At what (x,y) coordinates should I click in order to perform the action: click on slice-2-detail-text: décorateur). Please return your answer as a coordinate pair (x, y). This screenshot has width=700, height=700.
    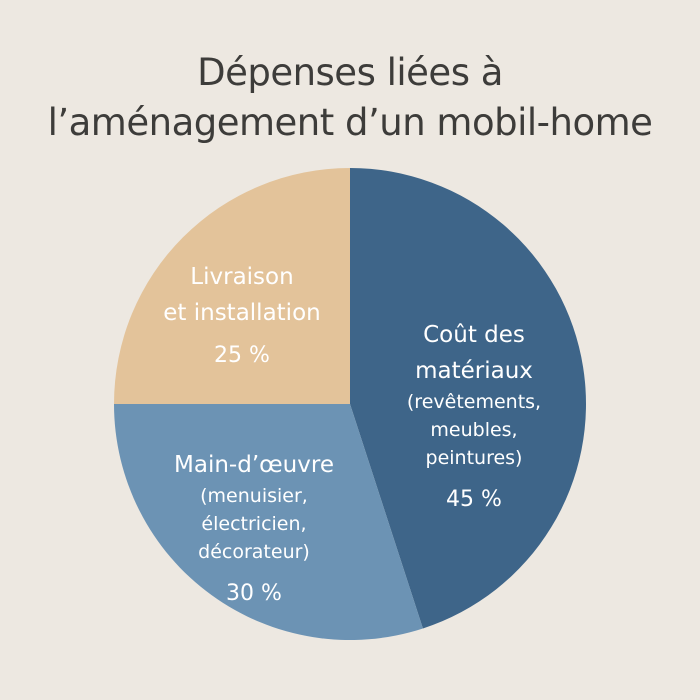
    Looking at the image, I should click on (254, 552).